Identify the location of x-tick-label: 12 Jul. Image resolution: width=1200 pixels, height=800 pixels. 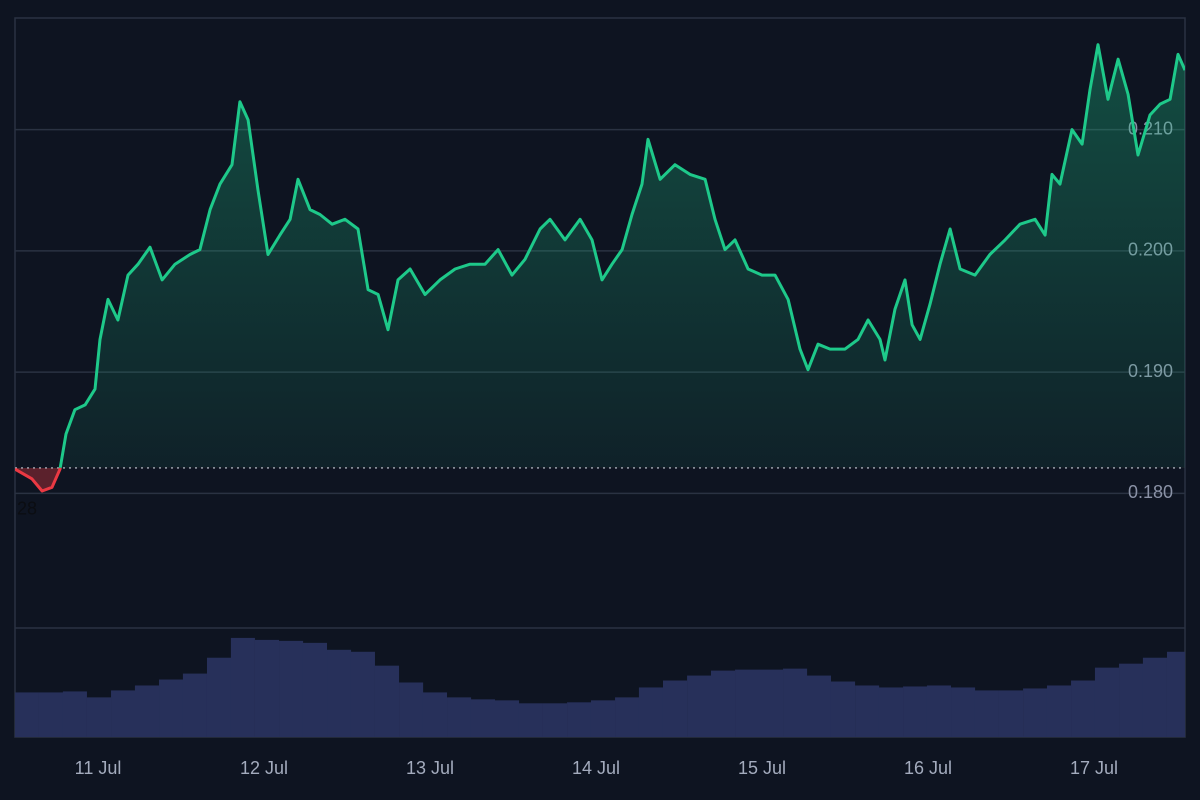
(264, 768).